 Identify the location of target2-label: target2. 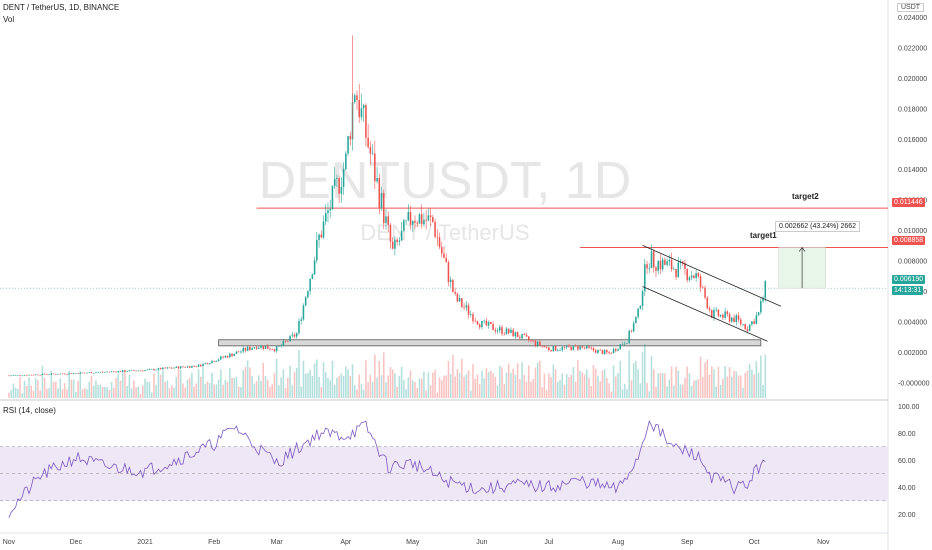
(805, 196).